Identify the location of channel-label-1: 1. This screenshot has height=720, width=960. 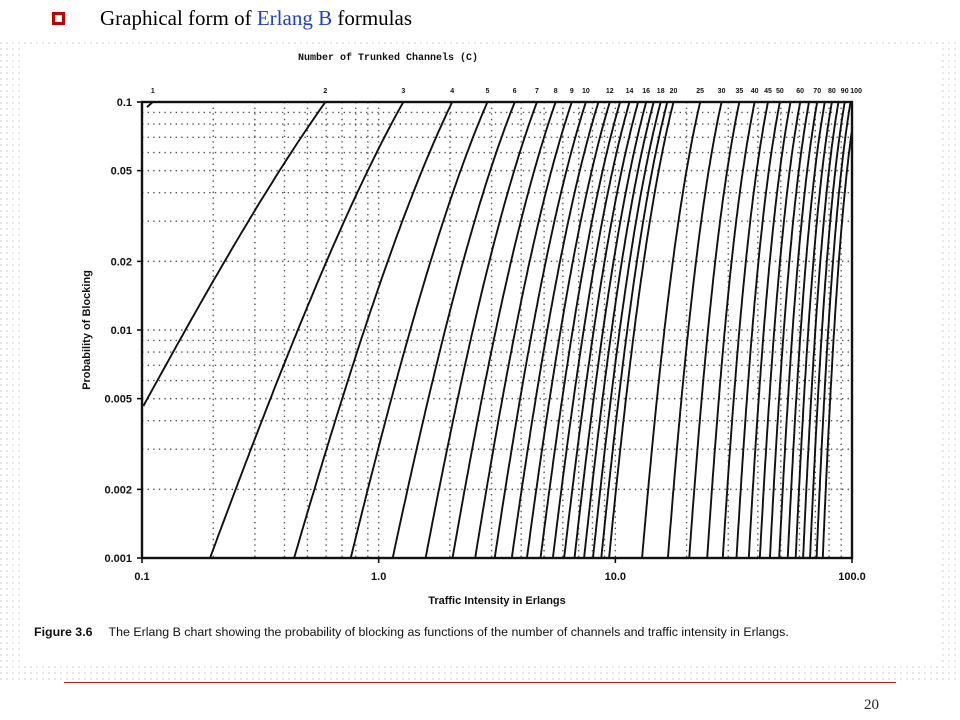
(153, 91).